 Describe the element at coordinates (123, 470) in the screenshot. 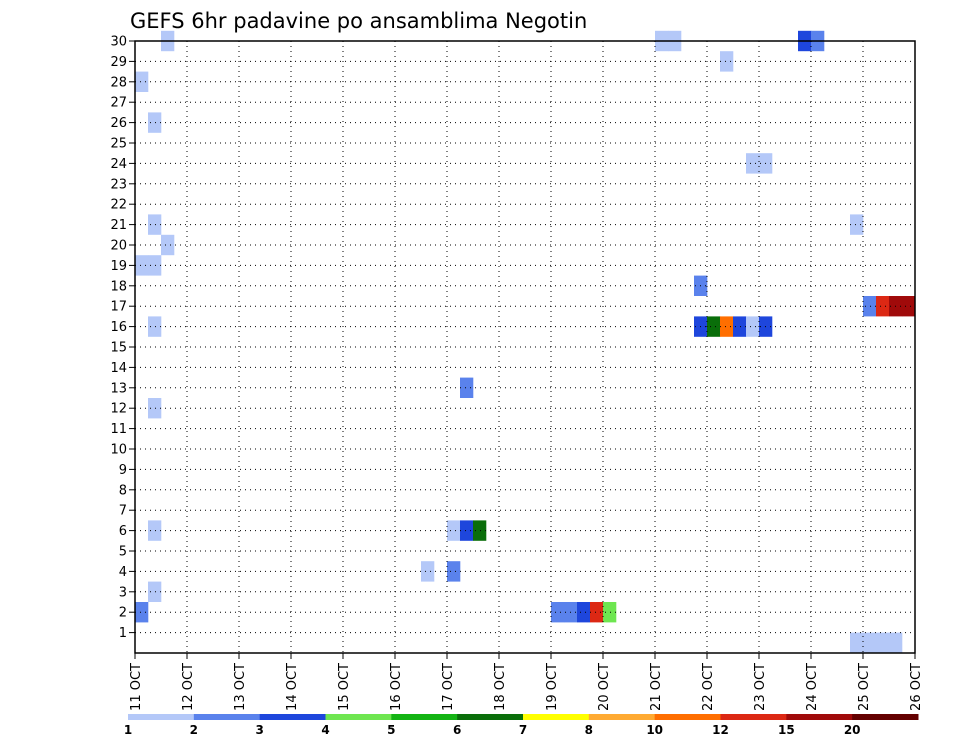

I see `y-tick-label: 9` at that location.